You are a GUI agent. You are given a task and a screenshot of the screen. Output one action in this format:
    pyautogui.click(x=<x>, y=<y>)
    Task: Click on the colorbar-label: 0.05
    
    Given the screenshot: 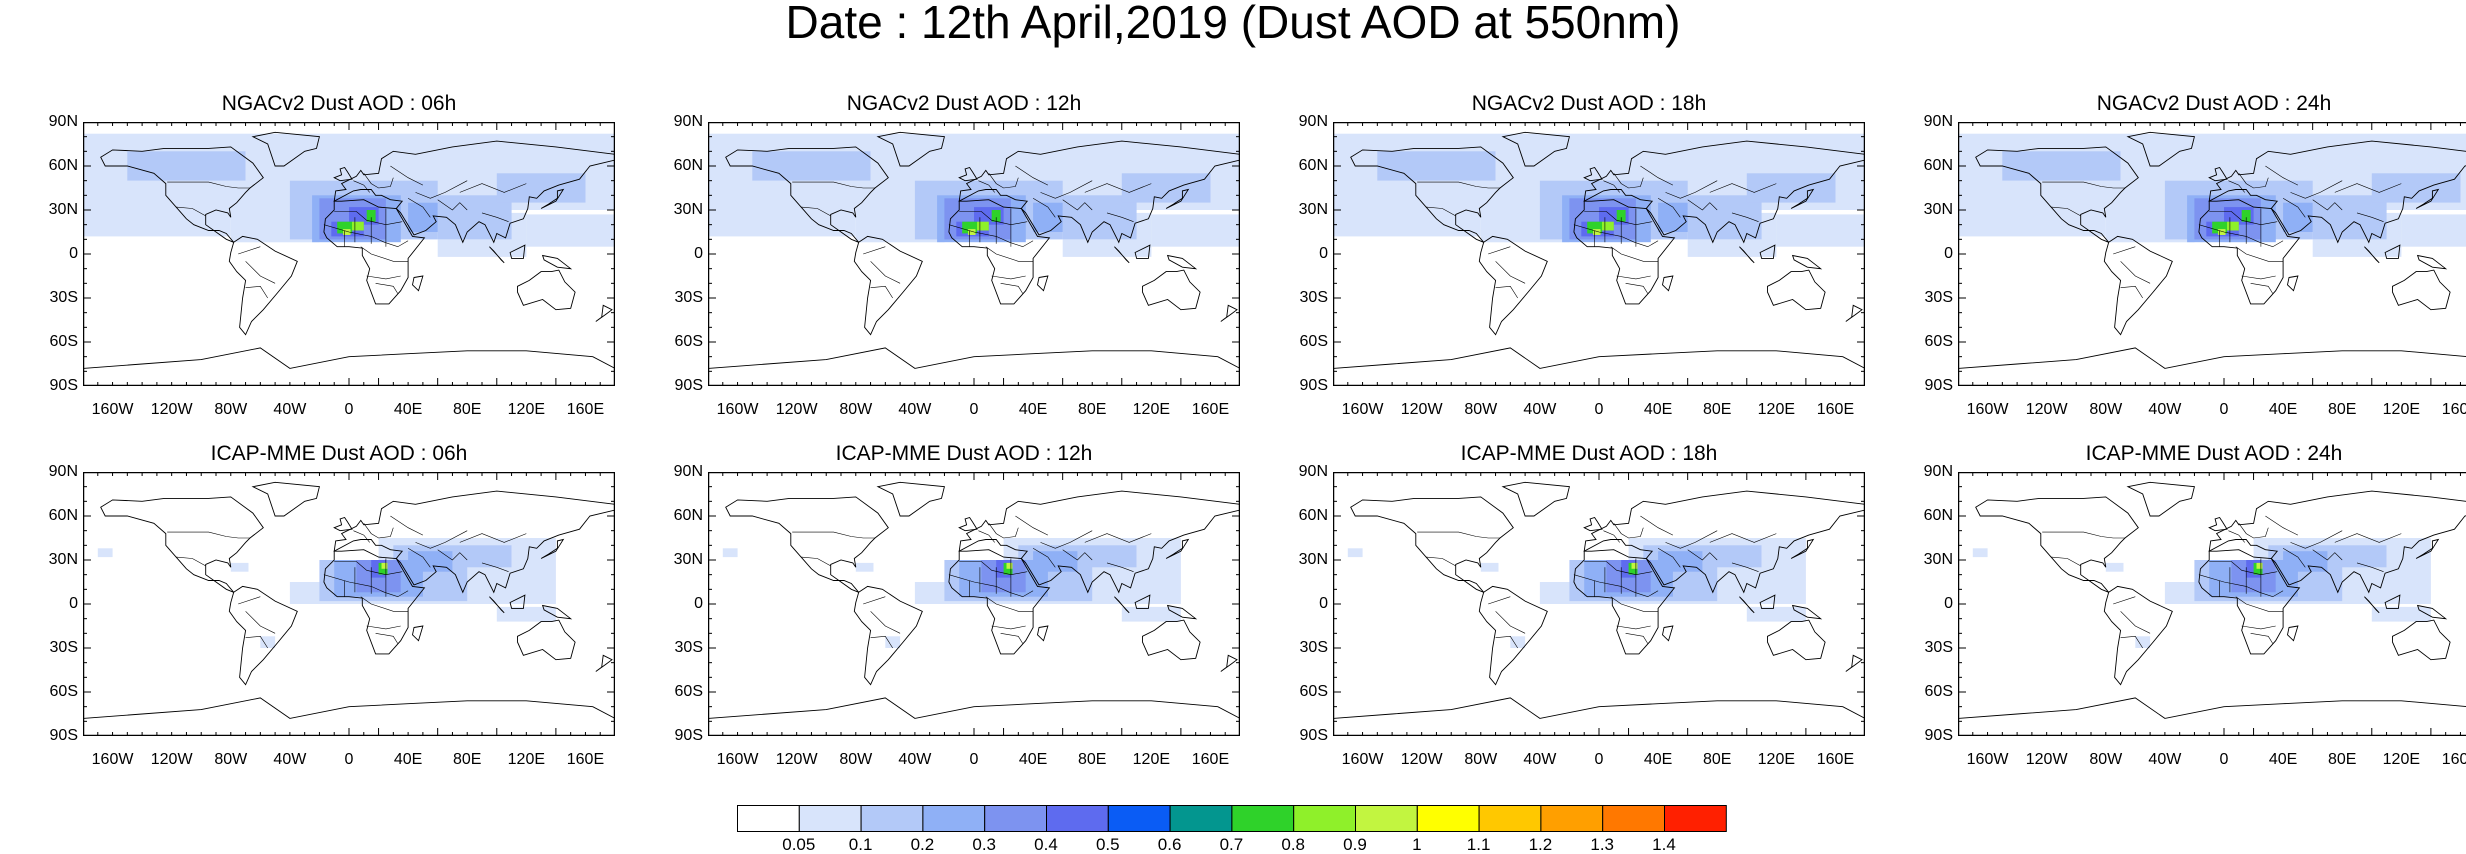 What is the action you would take?
    pyautogui.click(x=799, y=844)
    